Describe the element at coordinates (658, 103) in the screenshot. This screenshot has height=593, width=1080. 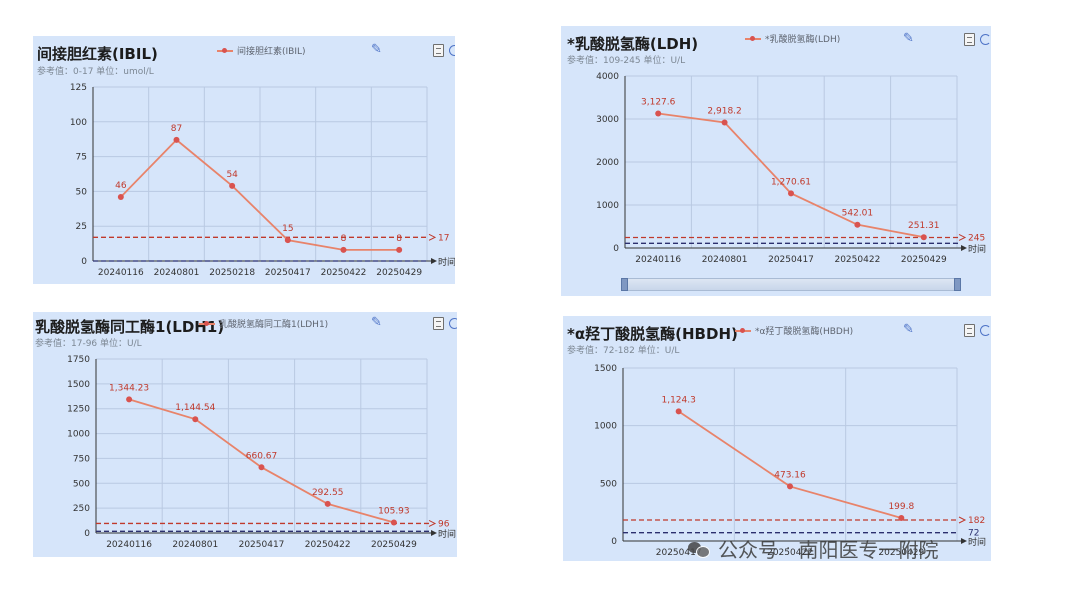
I see `data-label: 3,127.6` at that location.